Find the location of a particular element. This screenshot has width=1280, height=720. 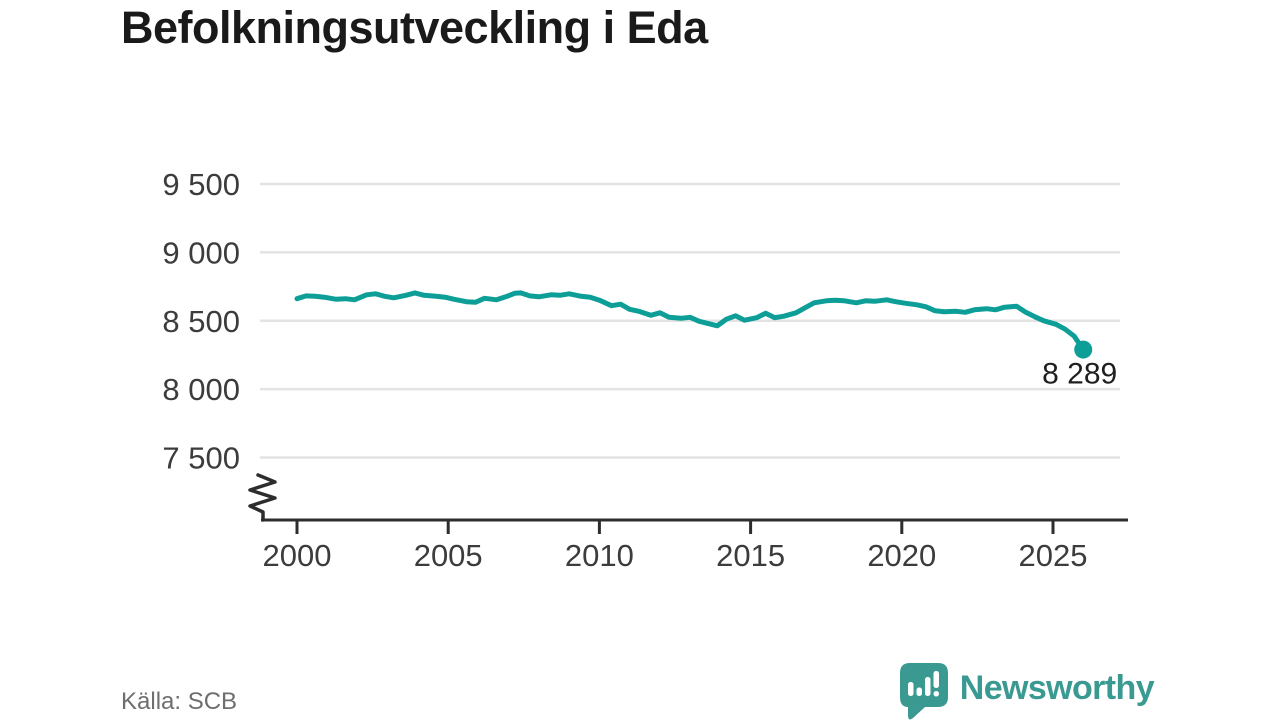

x-axis-tick-marks is located at coordinates (675, 527).